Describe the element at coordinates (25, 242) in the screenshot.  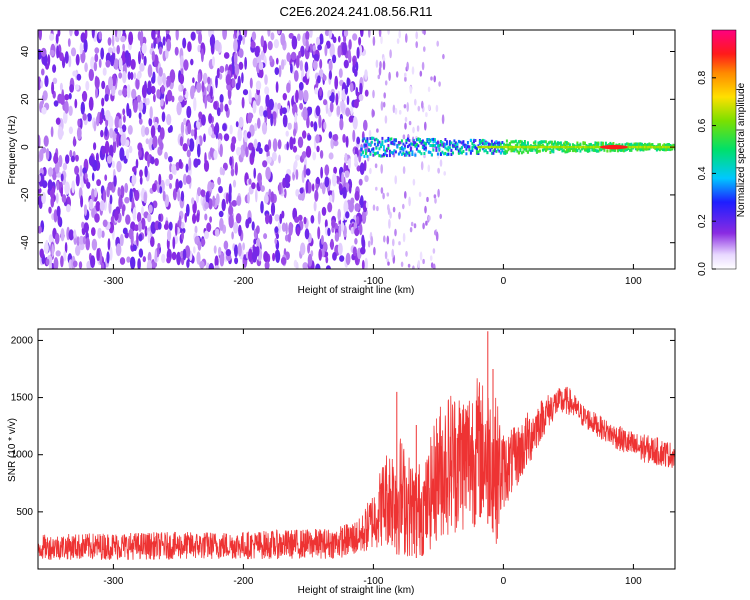
I see `y-tick-label: -40` at that location.